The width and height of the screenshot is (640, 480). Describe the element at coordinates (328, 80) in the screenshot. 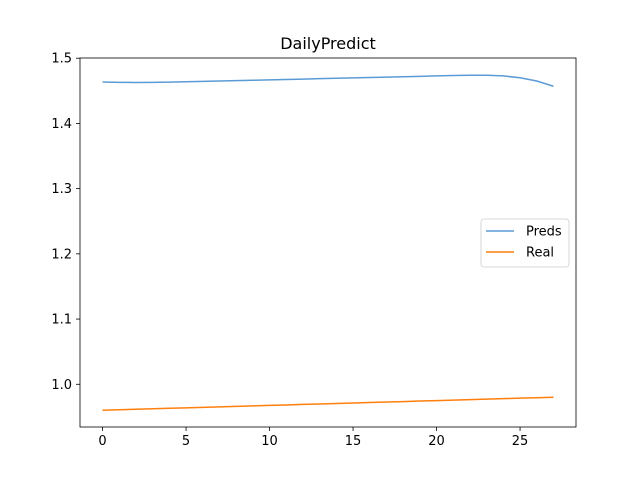

I see `series-line-preds` at that location.